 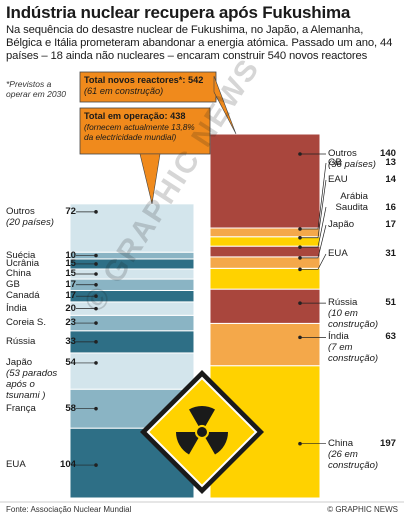 I want to click on planned-country-name: EAU, so click(x=338, y=179).